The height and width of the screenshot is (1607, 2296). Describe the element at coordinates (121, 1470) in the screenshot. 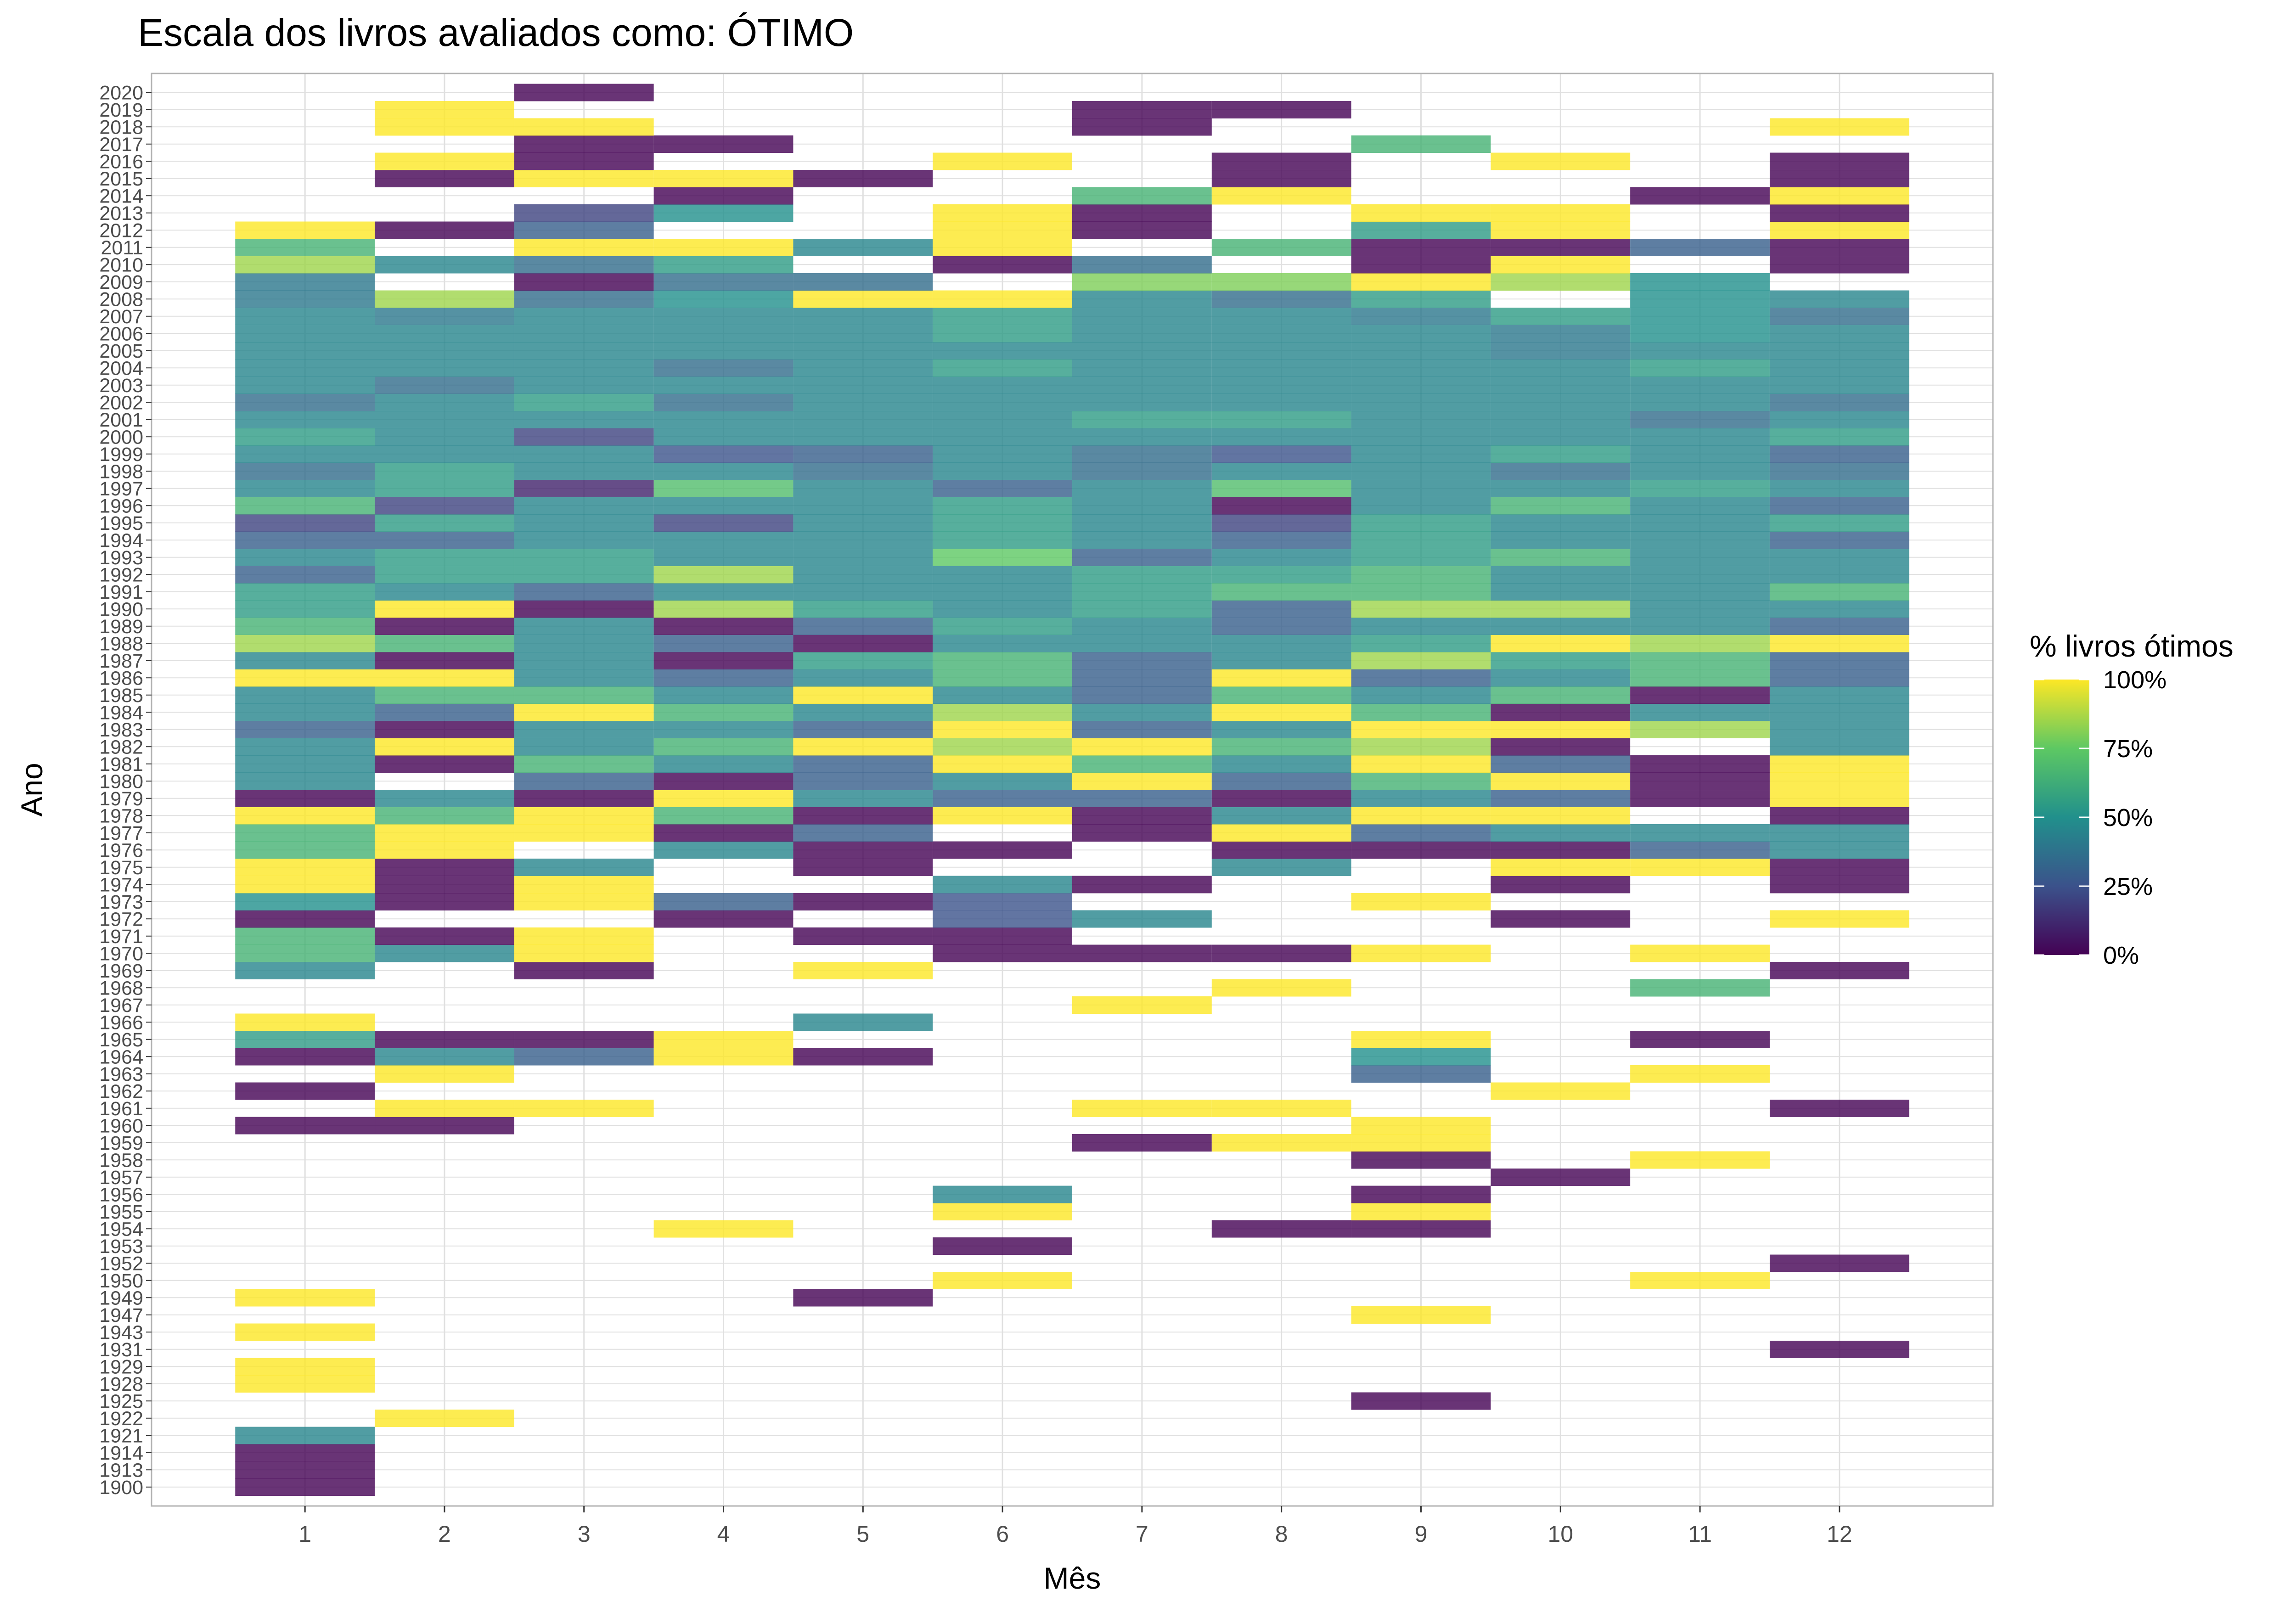

I see `y-tick-label: 1913` at that location.